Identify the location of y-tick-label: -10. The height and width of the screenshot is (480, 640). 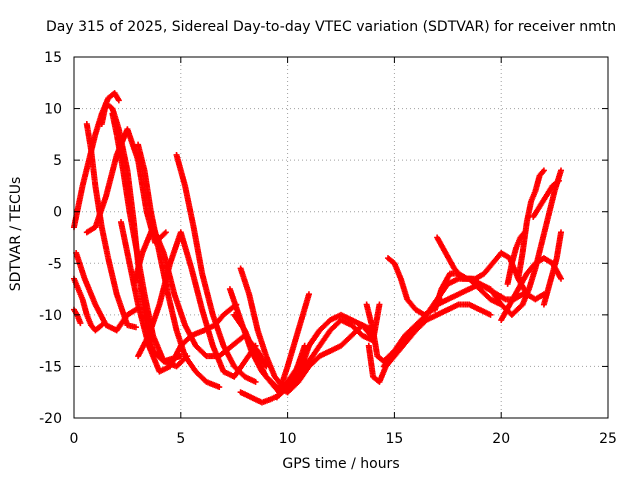
(50, 316).